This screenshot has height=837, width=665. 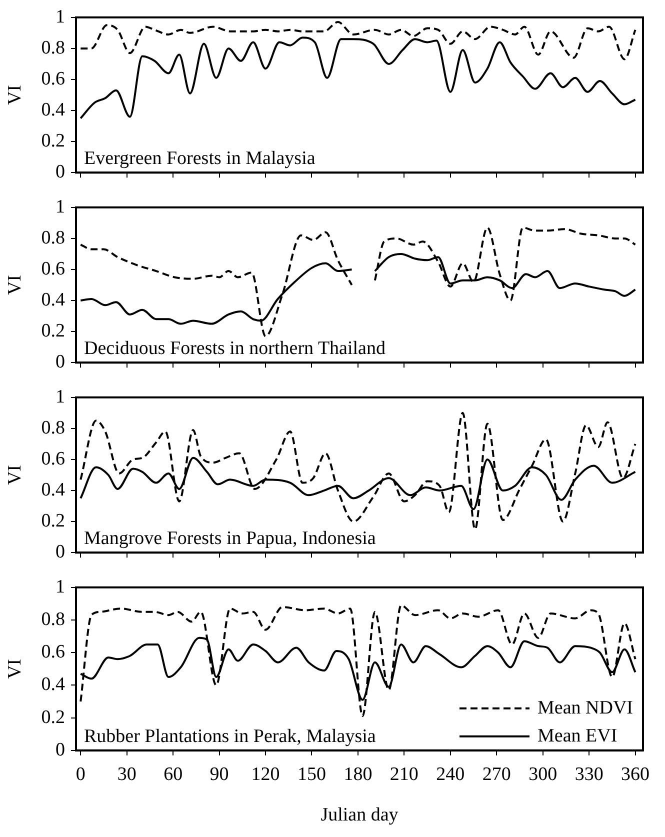 What do you see at coordinates (81, 774) in the screenshot?
I see `x-tick-label: 0` at bounding box center [81, 774].